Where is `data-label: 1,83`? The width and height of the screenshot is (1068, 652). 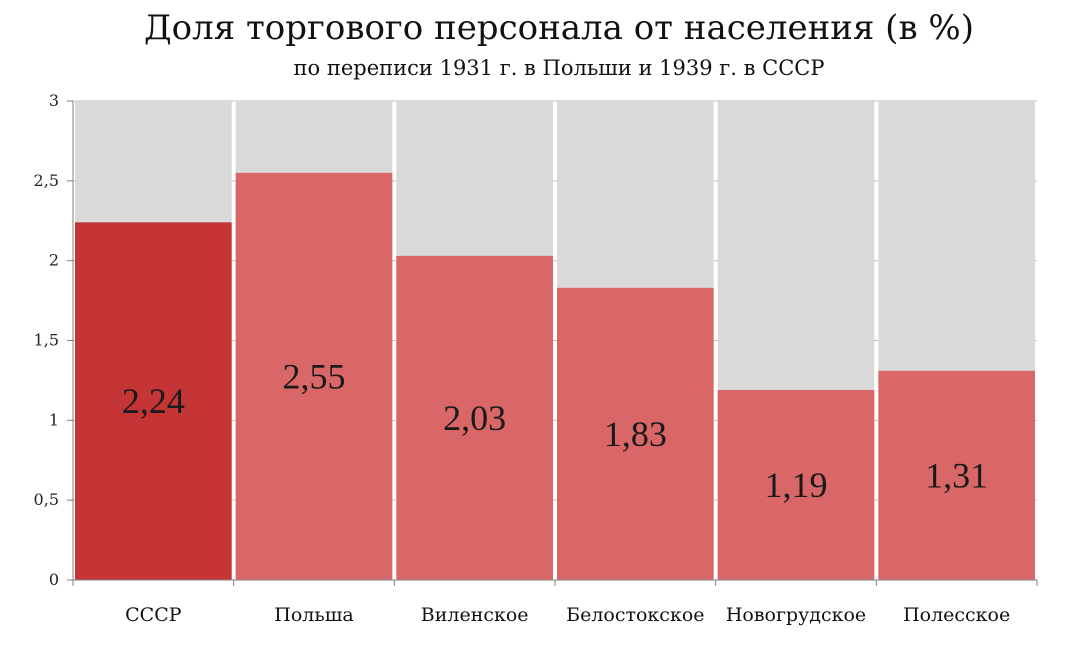 data-label: 1,83 is located at coordinates (635, 434).